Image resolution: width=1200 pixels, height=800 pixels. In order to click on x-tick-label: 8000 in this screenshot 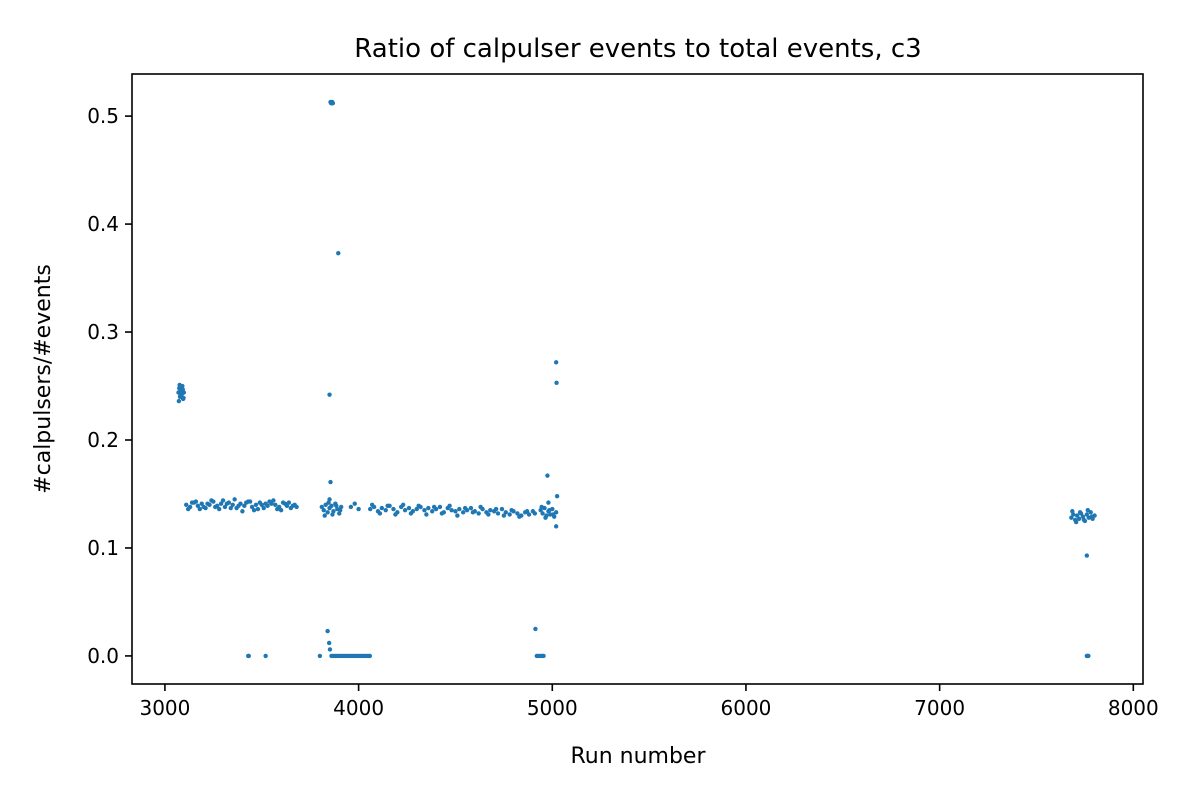, I will do `click(1133, 708)`.